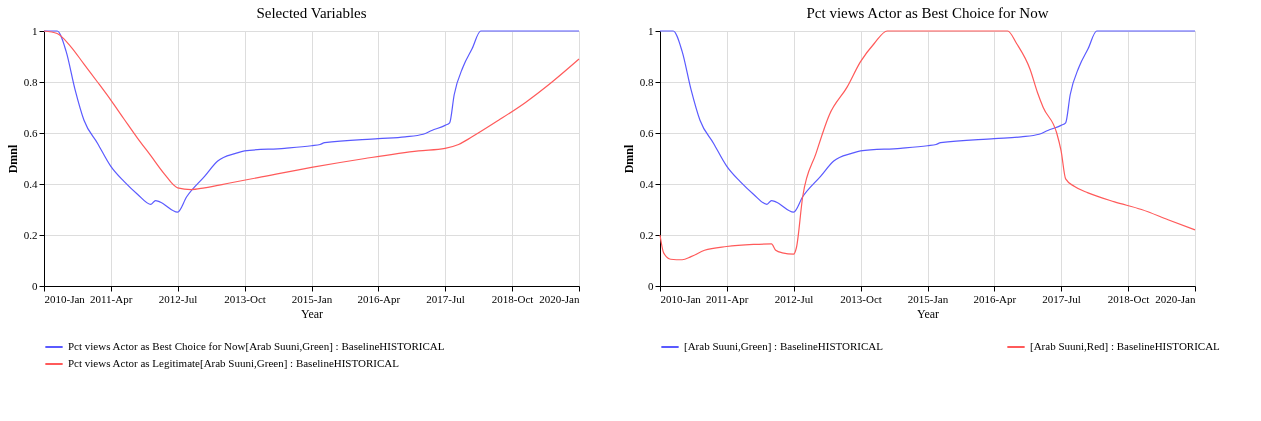 The width and height of the screenshot is (1261, 421). What do you see at coordinates (784, 346) in the screenshot?
I see `legend-label: [Arab Suuni,Green] : BaselineHISTORICAL` at bounding box center [784, 346].